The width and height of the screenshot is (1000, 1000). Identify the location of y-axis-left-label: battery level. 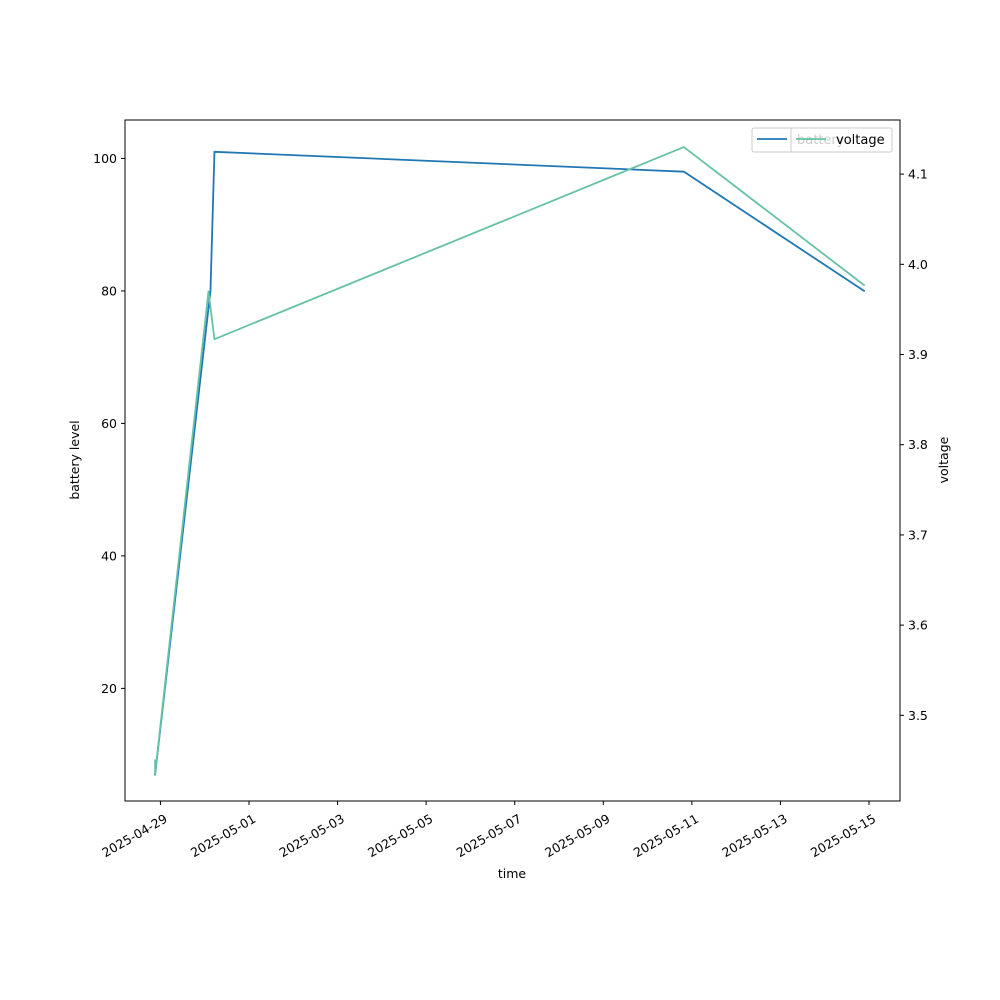
(74, 459).